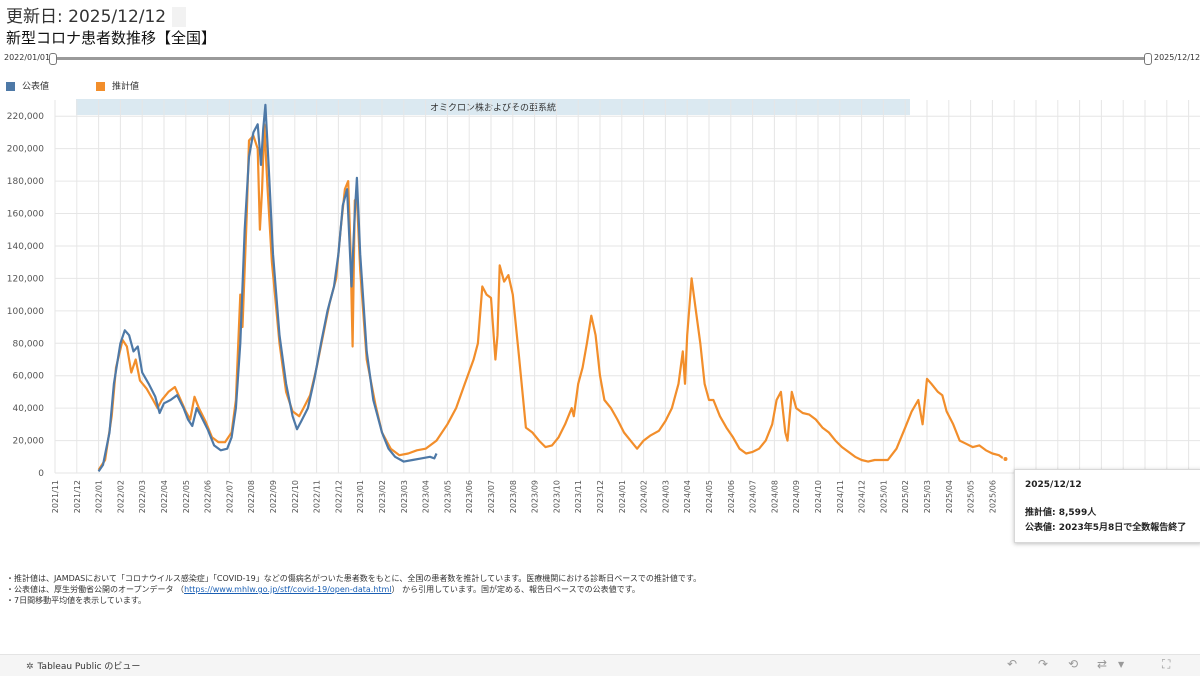 The width and height of the screenshot is (1200, 676). I want to click on x-tick-label: 2024/03, so click(665, 496).